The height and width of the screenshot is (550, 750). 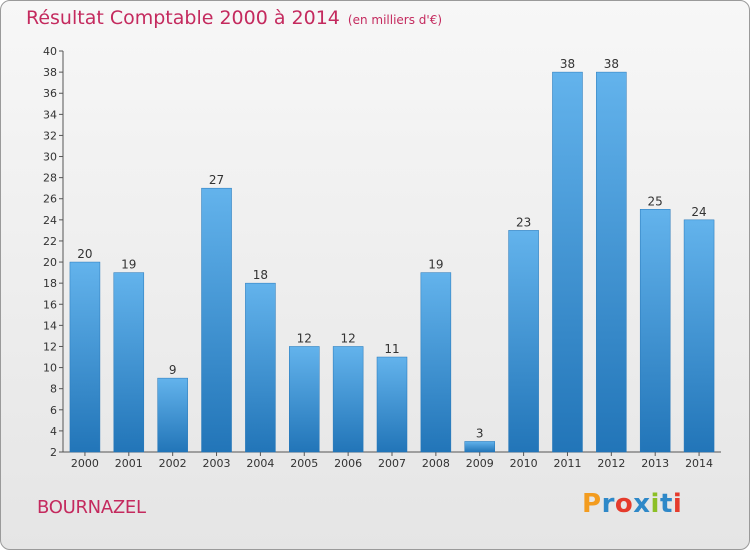 I want to click on y-tick-label: 32, so click(x=50, y=135).